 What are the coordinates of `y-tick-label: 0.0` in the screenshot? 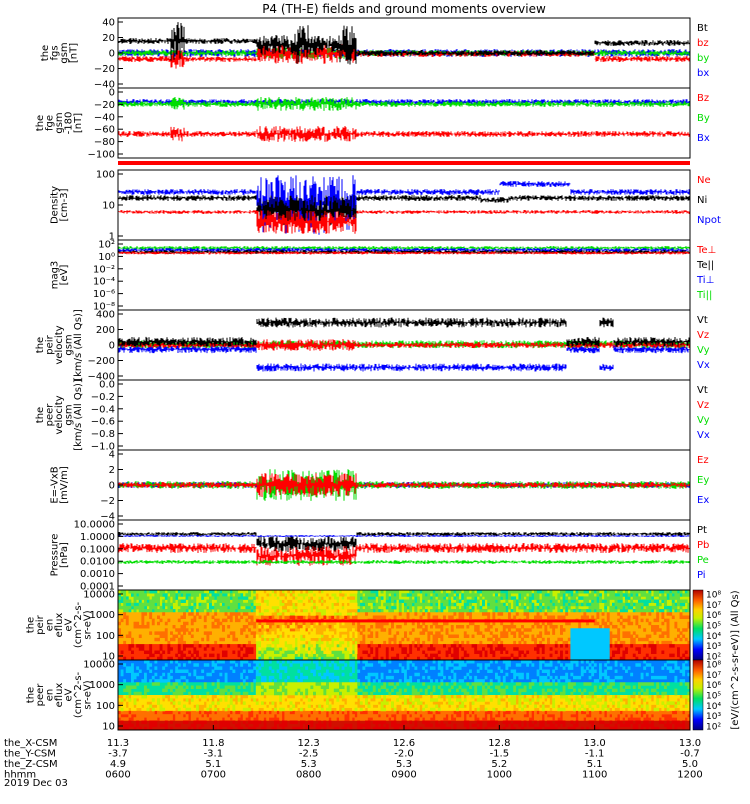 It's located at (107, 385).